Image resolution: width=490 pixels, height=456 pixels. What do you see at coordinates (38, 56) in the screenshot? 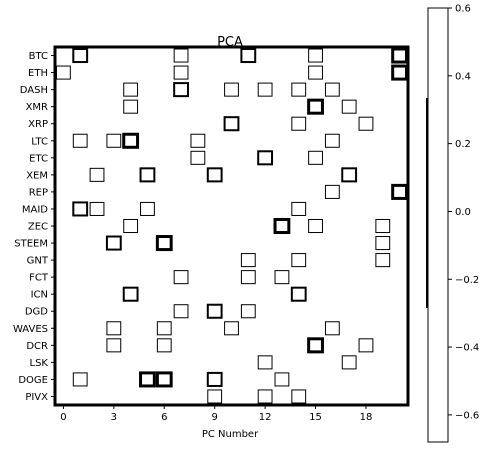
I see `y-tick-label: BTC` at bounding box center [38, 56].